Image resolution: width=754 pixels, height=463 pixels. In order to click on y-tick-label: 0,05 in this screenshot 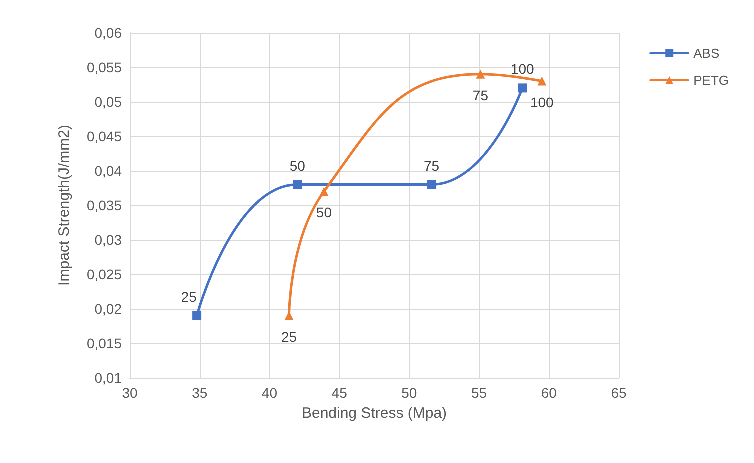, I will do `click(108, 102)`.